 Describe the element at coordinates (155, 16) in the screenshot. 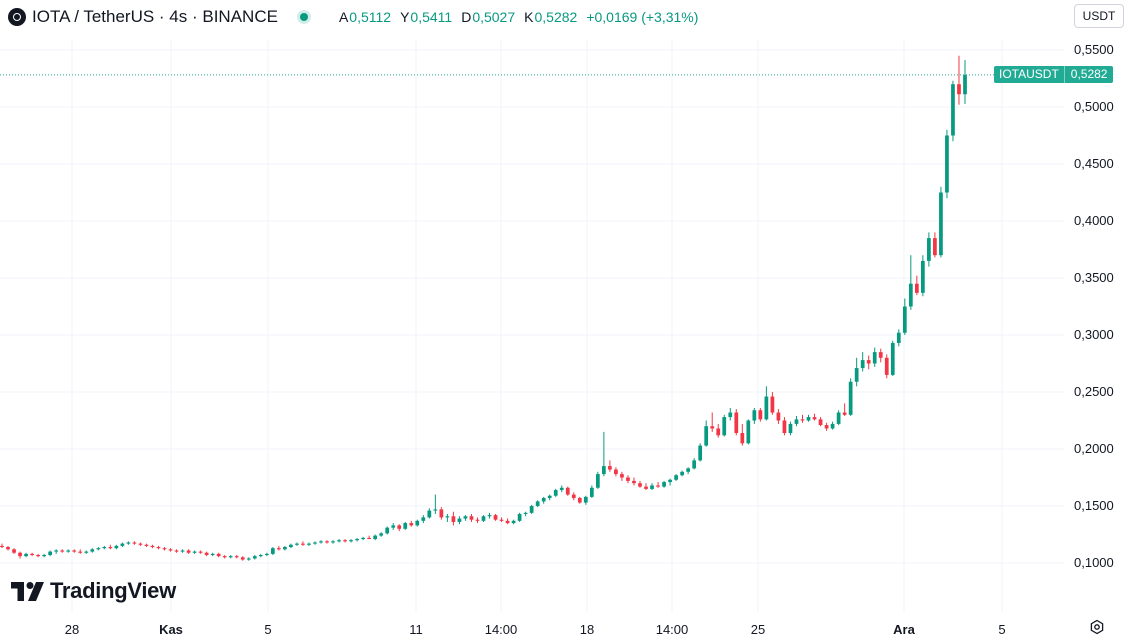

I see `symbol-title: IOTA / TetherUS · 4s · BINANCE` at that location.